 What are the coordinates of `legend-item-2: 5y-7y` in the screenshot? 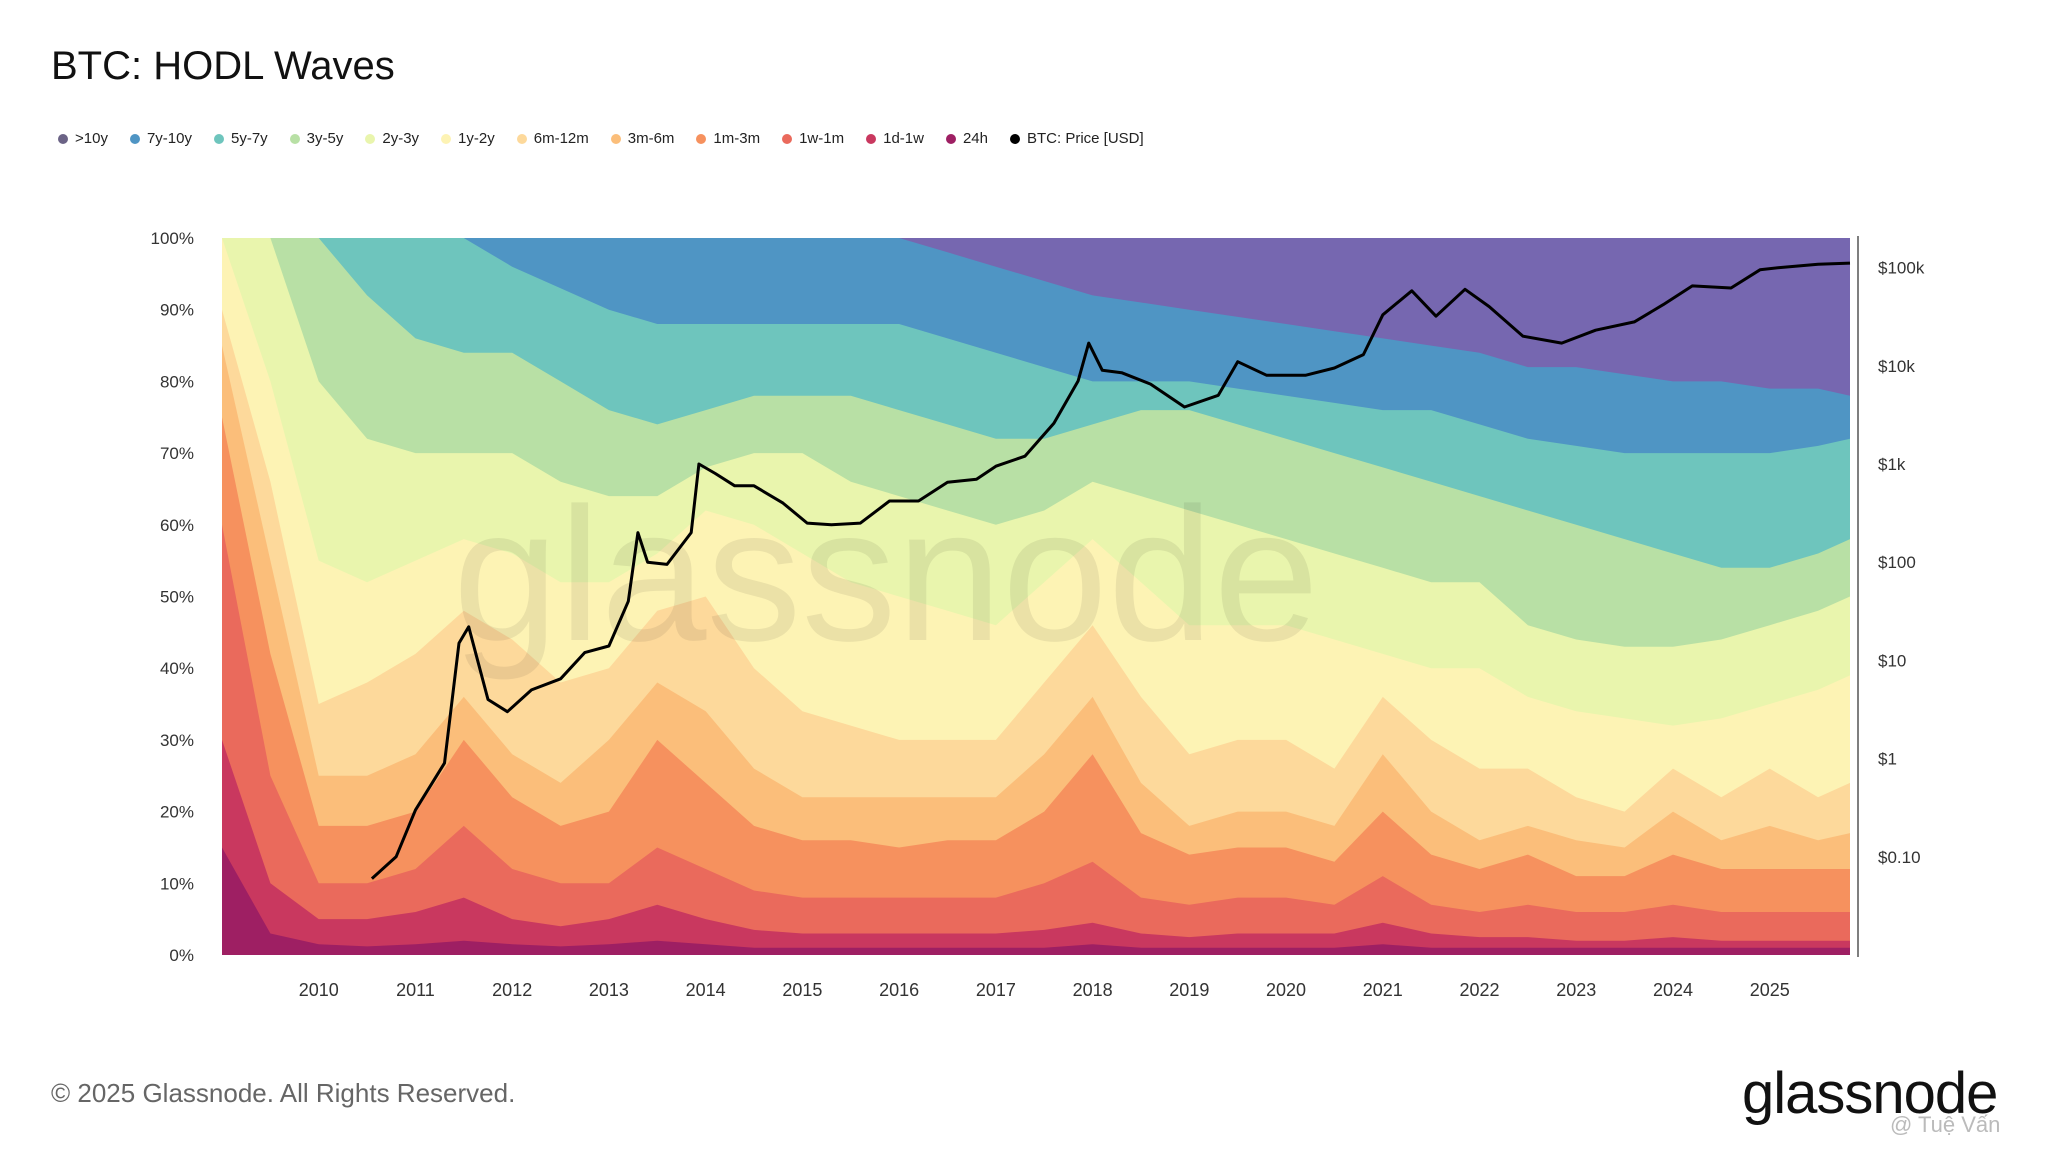 It's located at (240, 138).